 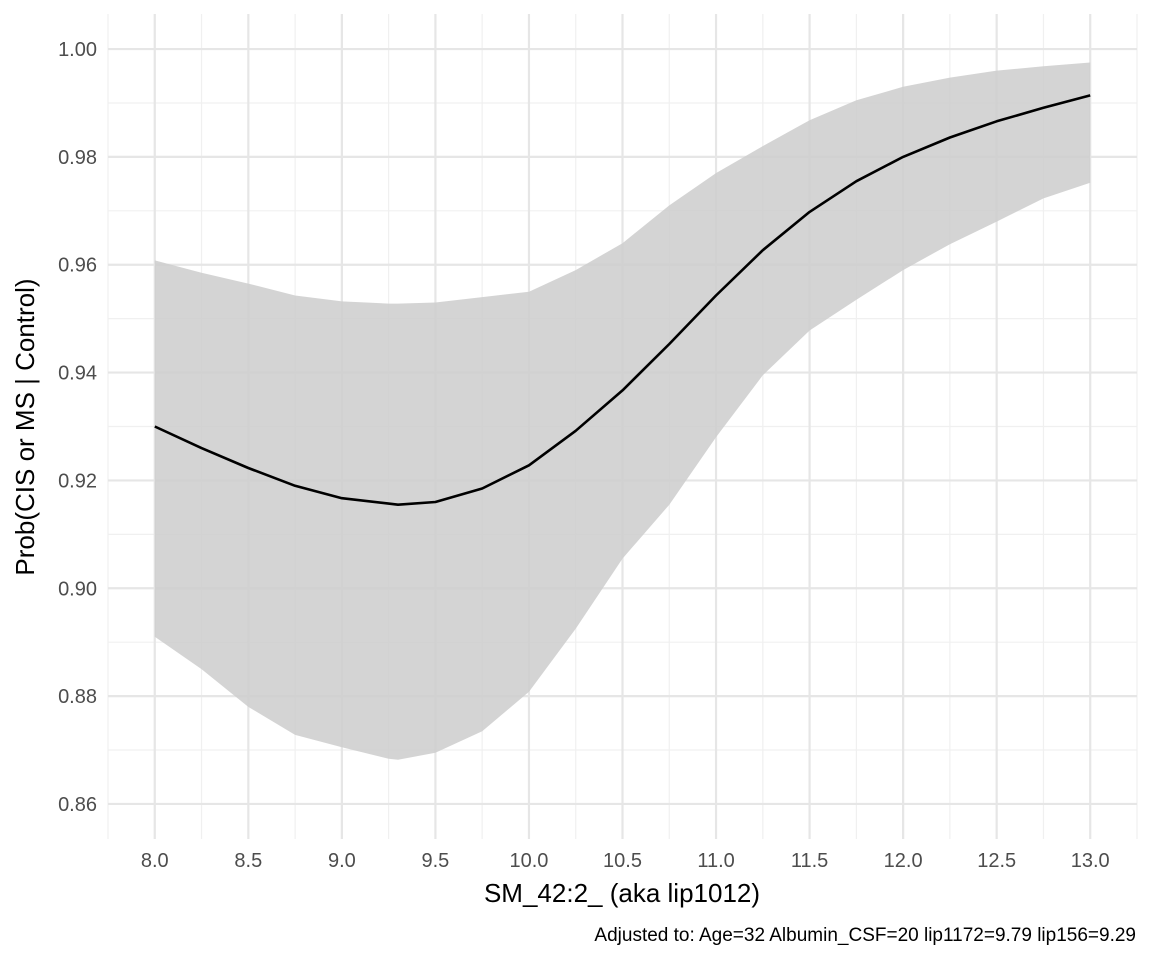 I want to click on x-tick-label: 12.0, so click(x=903, y=861).